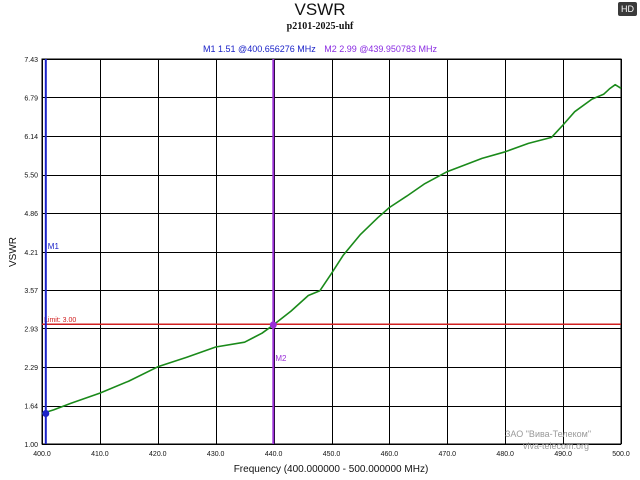 The image size is (640, 480). I want to click on y-tick-label: 3.57, so click(31, 291).